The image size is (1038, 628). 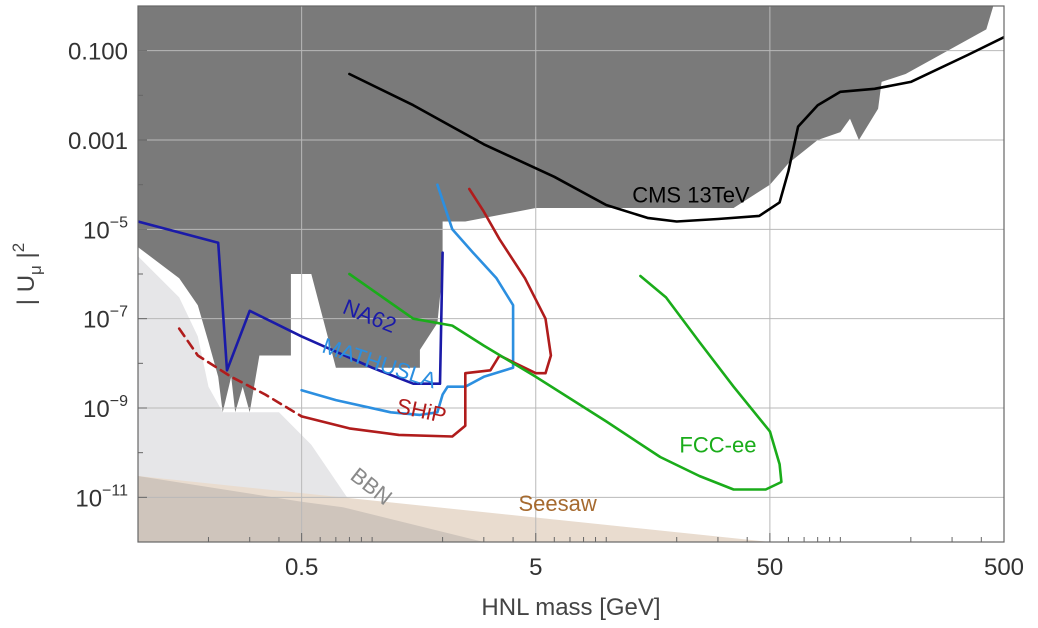 What do you see at coordinates (105, 408) in the screenshot?
I see `y-tick-label: 10⁻⁹` at bounding box center [105, 408].